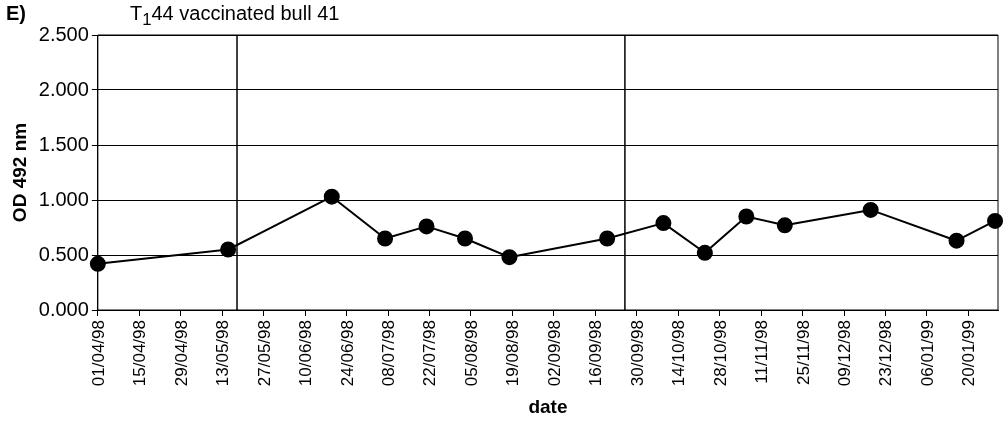  Describe the element at coordinates (140, 353) in the screenshot. I see `x-tick-label: 15/04/98` at that location.